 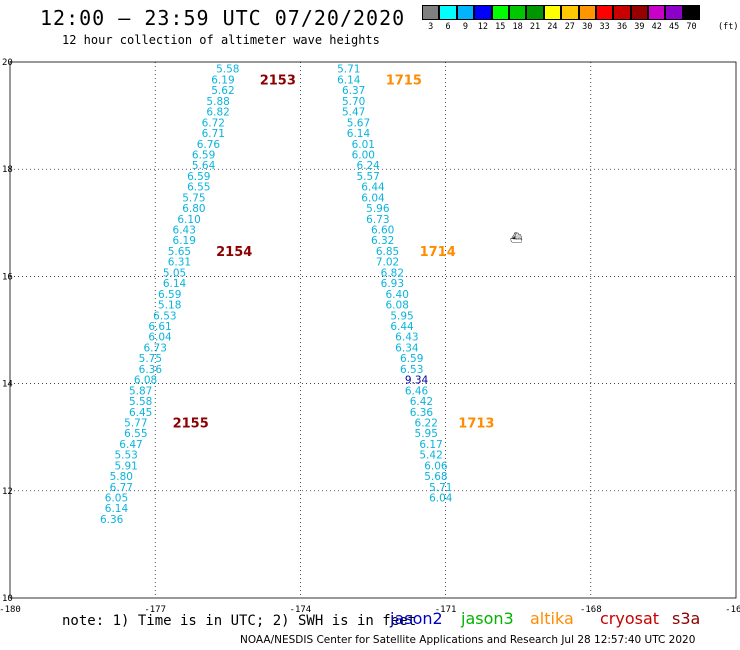 I want to click on wave-height-label: 5.68, so click(x=435, y=477).